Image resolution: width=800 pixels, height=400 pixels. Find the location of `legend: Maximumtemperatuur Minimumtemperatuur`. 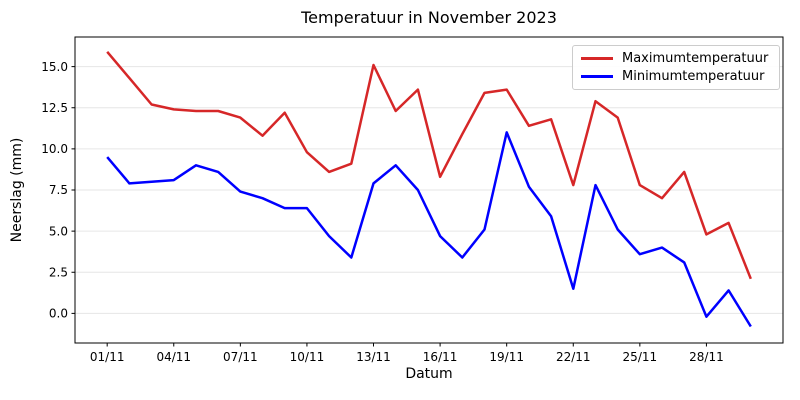

legend: Maximumtemperatuur Minimumtemperatuur is located at coordinates (676, 67).